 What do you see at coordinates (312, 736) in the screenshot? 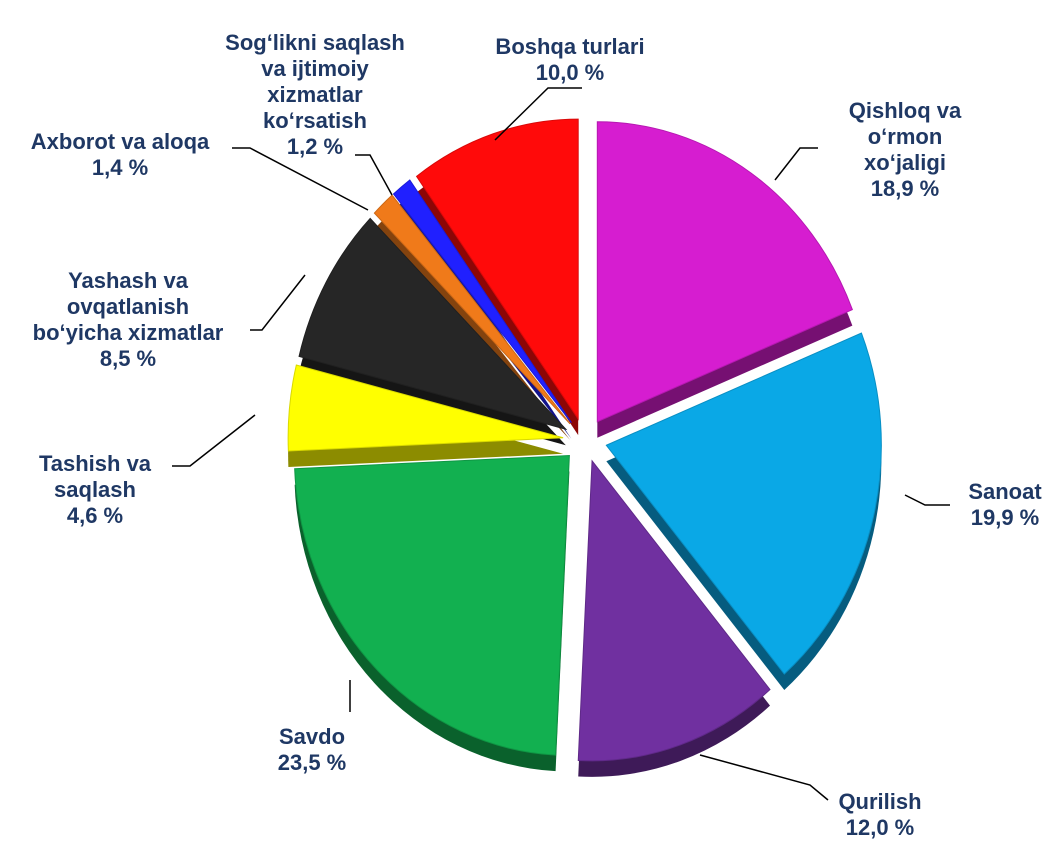
I see `category-label: Savdo` at bounding box center [312, 736].